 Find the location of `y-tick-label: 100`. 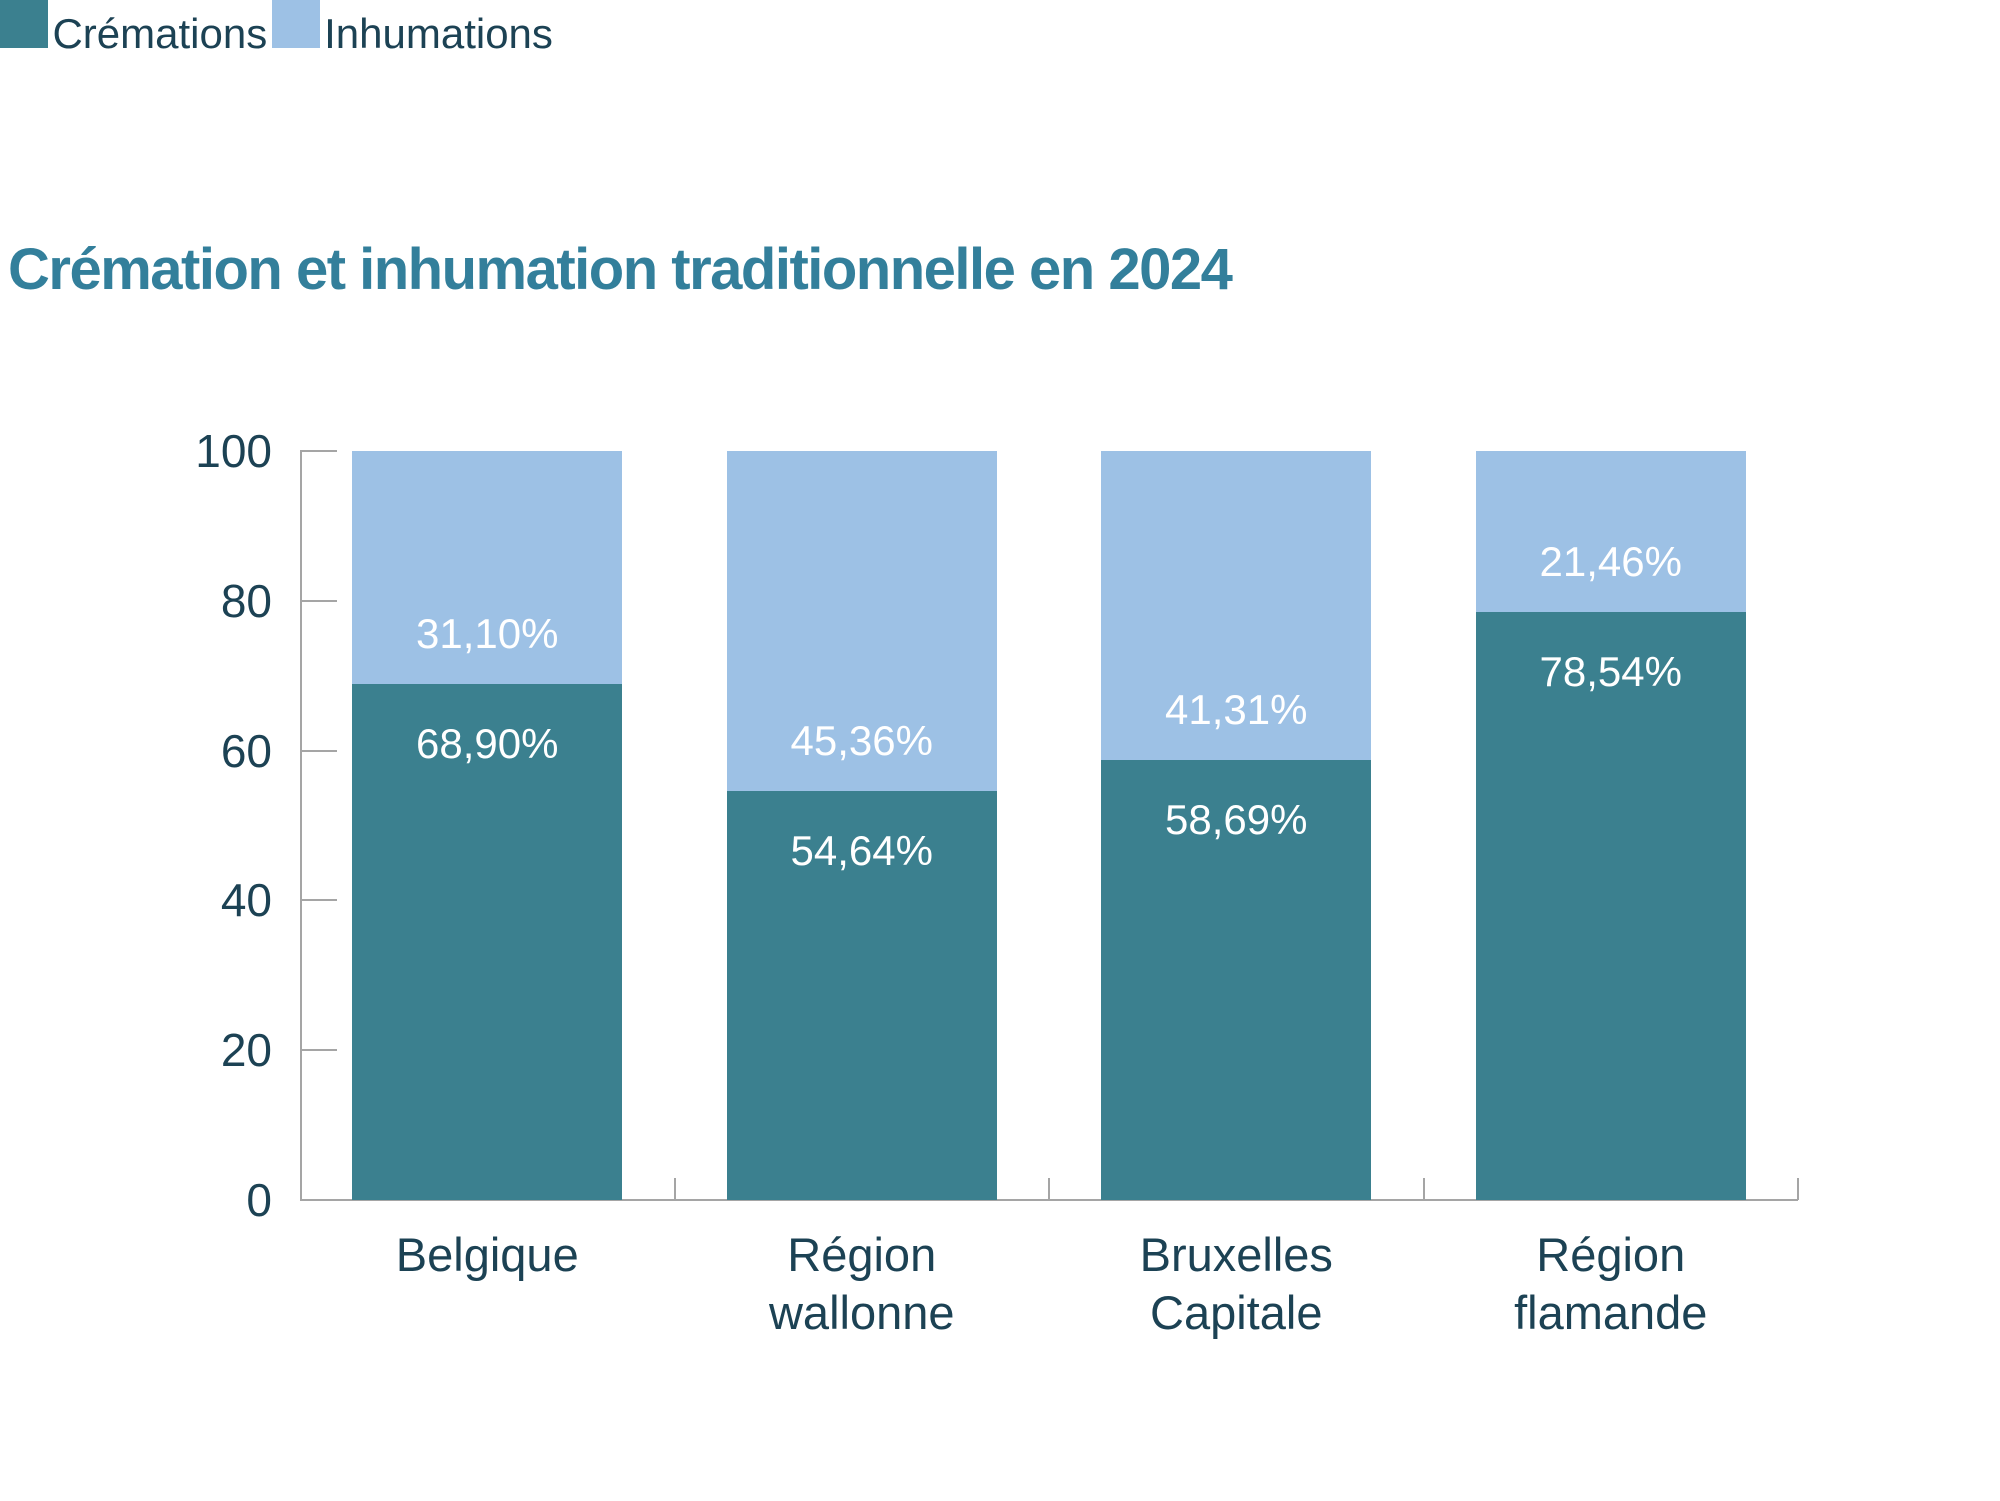

y-tick-label: 100 is located at coordinates (233, 451).